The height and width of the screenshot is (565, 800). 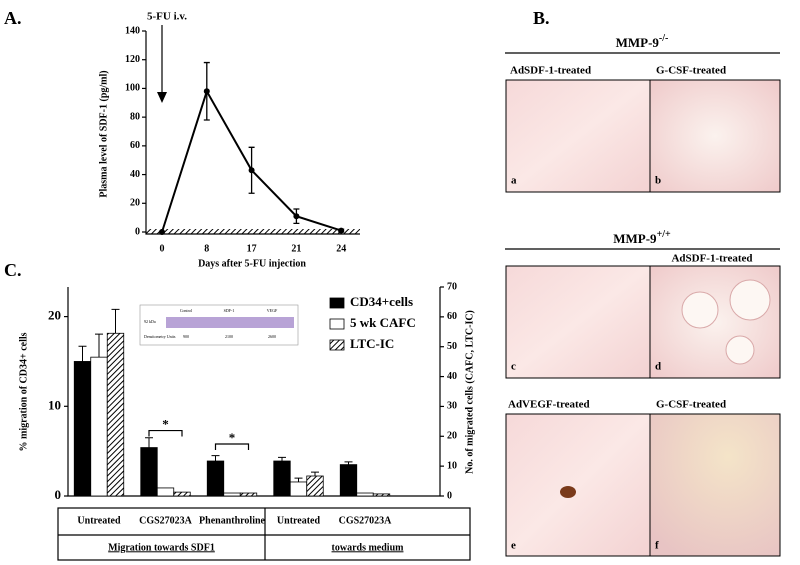 I want to click on y-axis-label: Plasma level of SDF-1 (pg/ml), so click(x=103, y=133).